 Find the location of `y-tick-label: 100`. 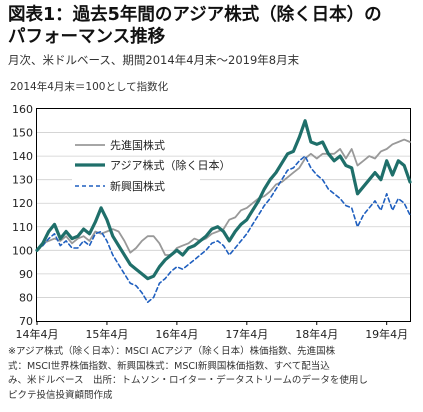

y-tick-label: 100 is located at coordinates (22, 250).